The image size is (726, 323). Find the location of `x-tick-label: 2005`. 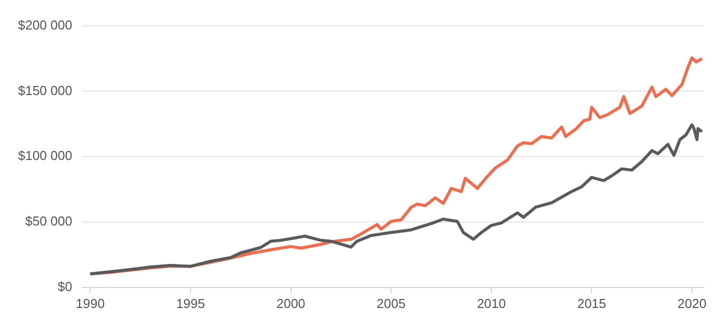

x-tick-label: 2005 is located at coordinates (391, 303).